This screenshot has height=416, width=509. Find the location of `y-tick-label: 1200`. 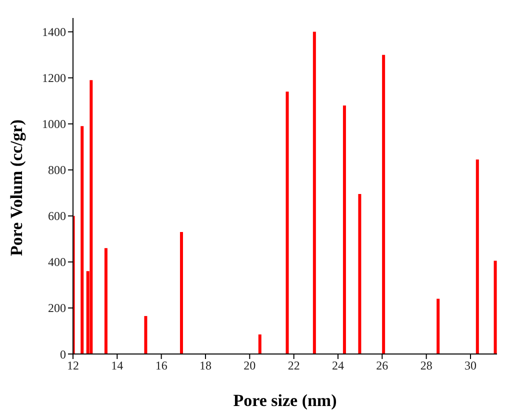

y-tick-label: 1200 is located at coordinates (54, 78).